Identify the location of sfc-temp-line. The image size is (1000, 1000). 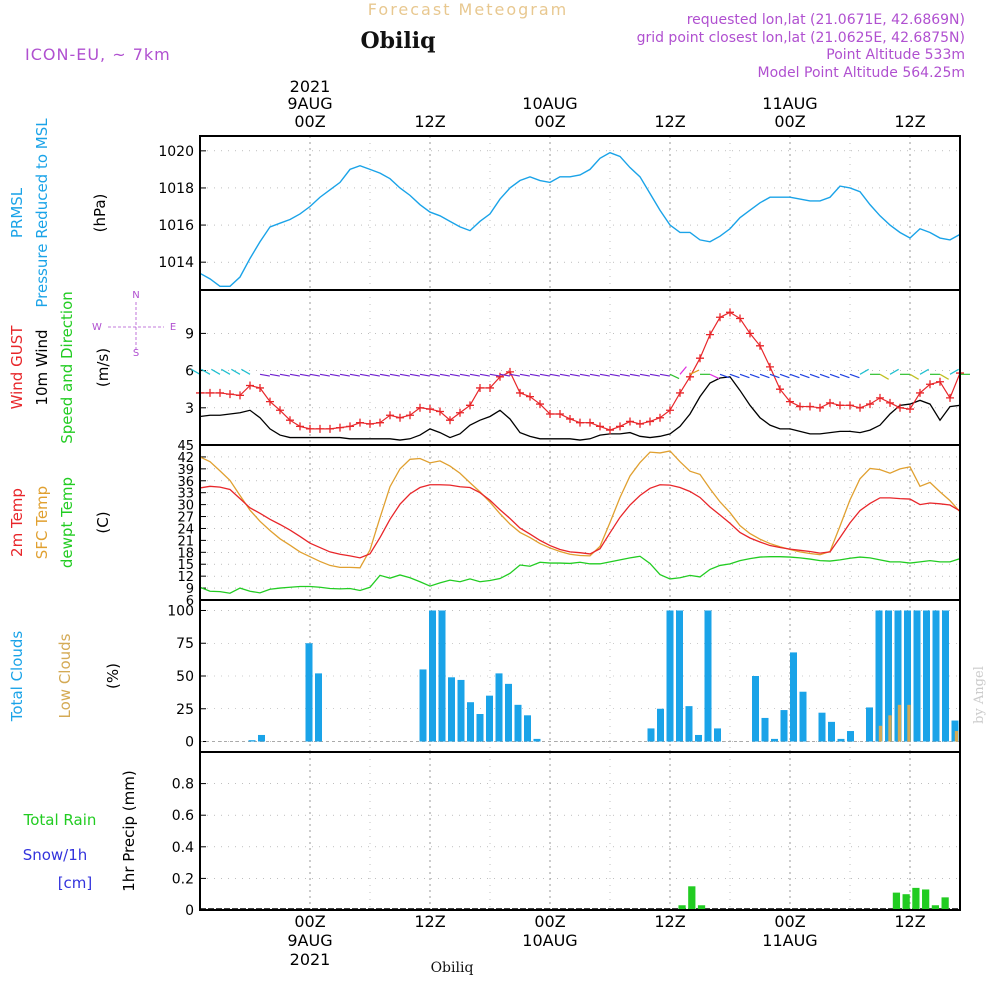
(580, 509).